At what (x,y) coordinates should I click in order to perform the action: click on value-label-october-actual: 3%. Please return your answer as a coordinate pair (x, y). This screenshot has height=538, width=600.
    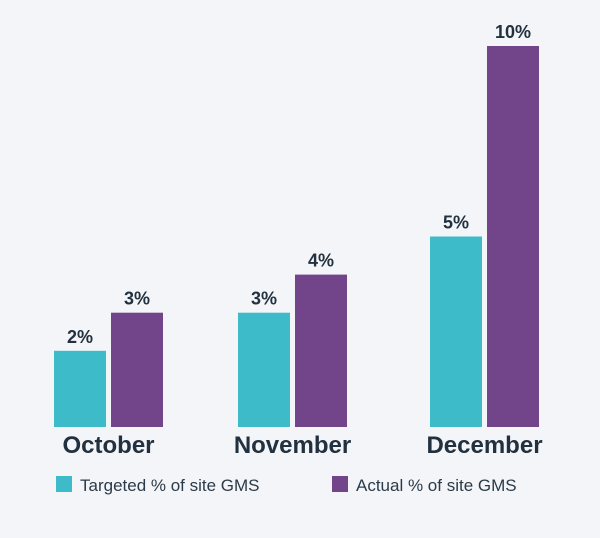
    Looking at the image, I should click on (137, 299).